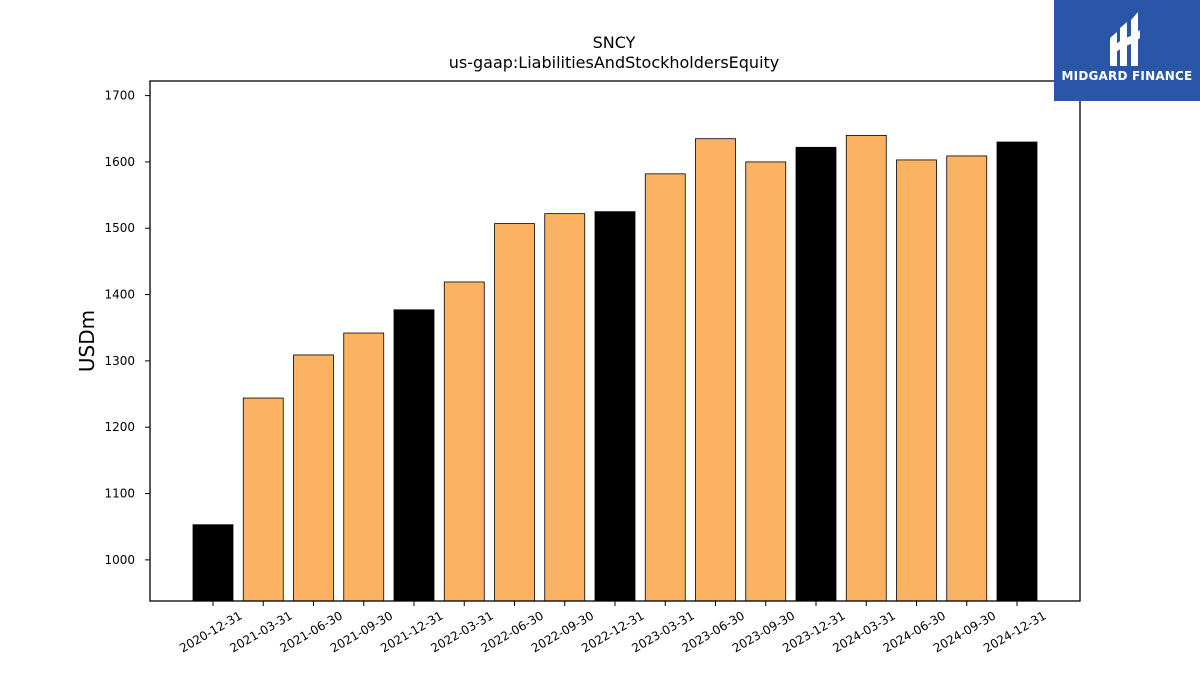 The height and width of the screenshot is (675, 1200). Describe the element at coordinates (119, 162) in the screenshot. I see `y-tick-label-1600: 1600` at that location.